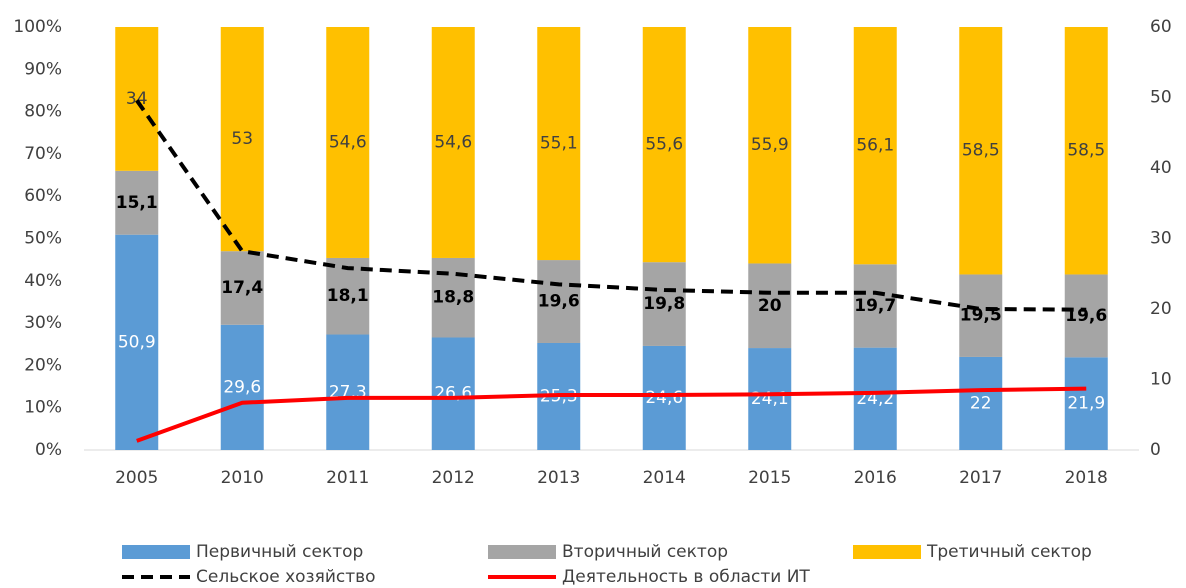 This screenshot has width=1186, height=588. What do you see at coordinates (686, 577) in the screenshot?
I see `legend-label: Деятельность в области ИТ` at bounding box center [686, 577].